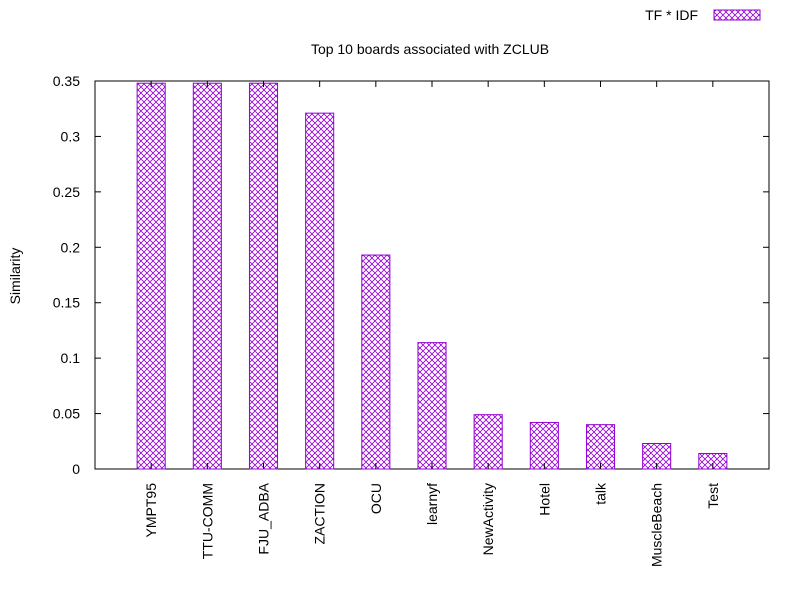  I want to click on y-tick-label: 0.15, so click(66, 303).